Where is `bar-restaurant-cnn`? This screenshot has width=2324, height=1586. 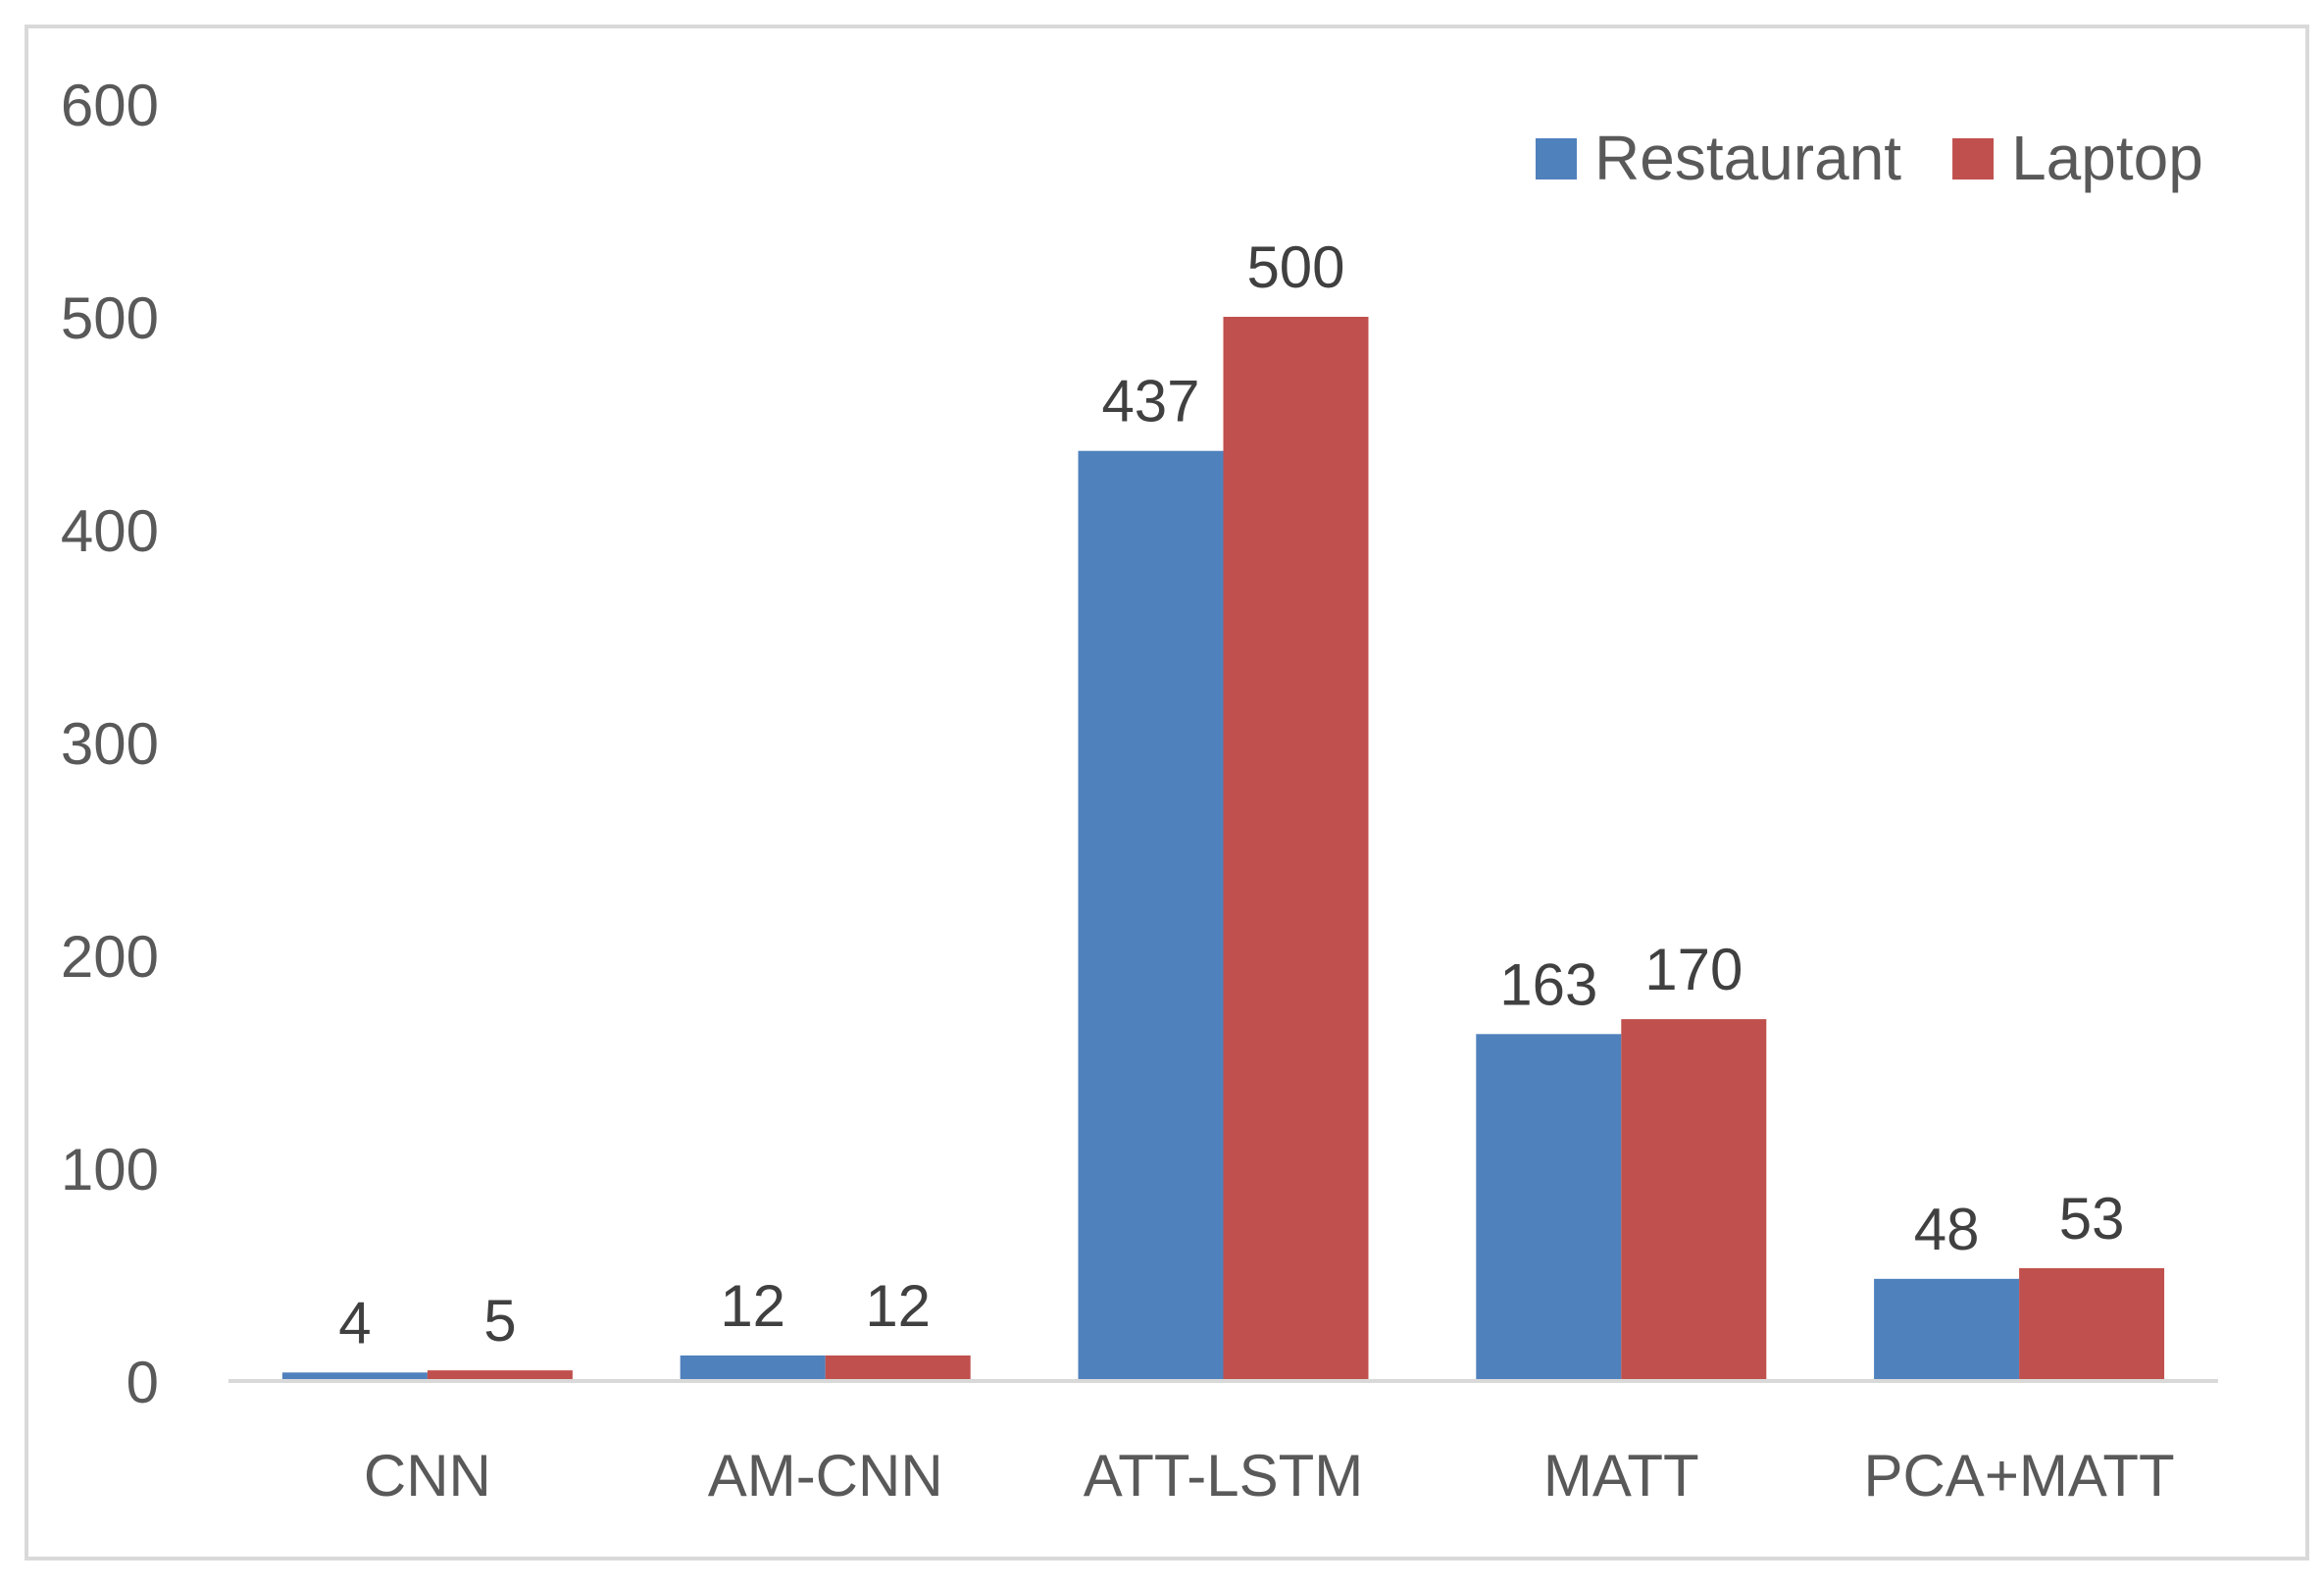
bar-restaurant-cnn is located at coordinates (355, 1376).